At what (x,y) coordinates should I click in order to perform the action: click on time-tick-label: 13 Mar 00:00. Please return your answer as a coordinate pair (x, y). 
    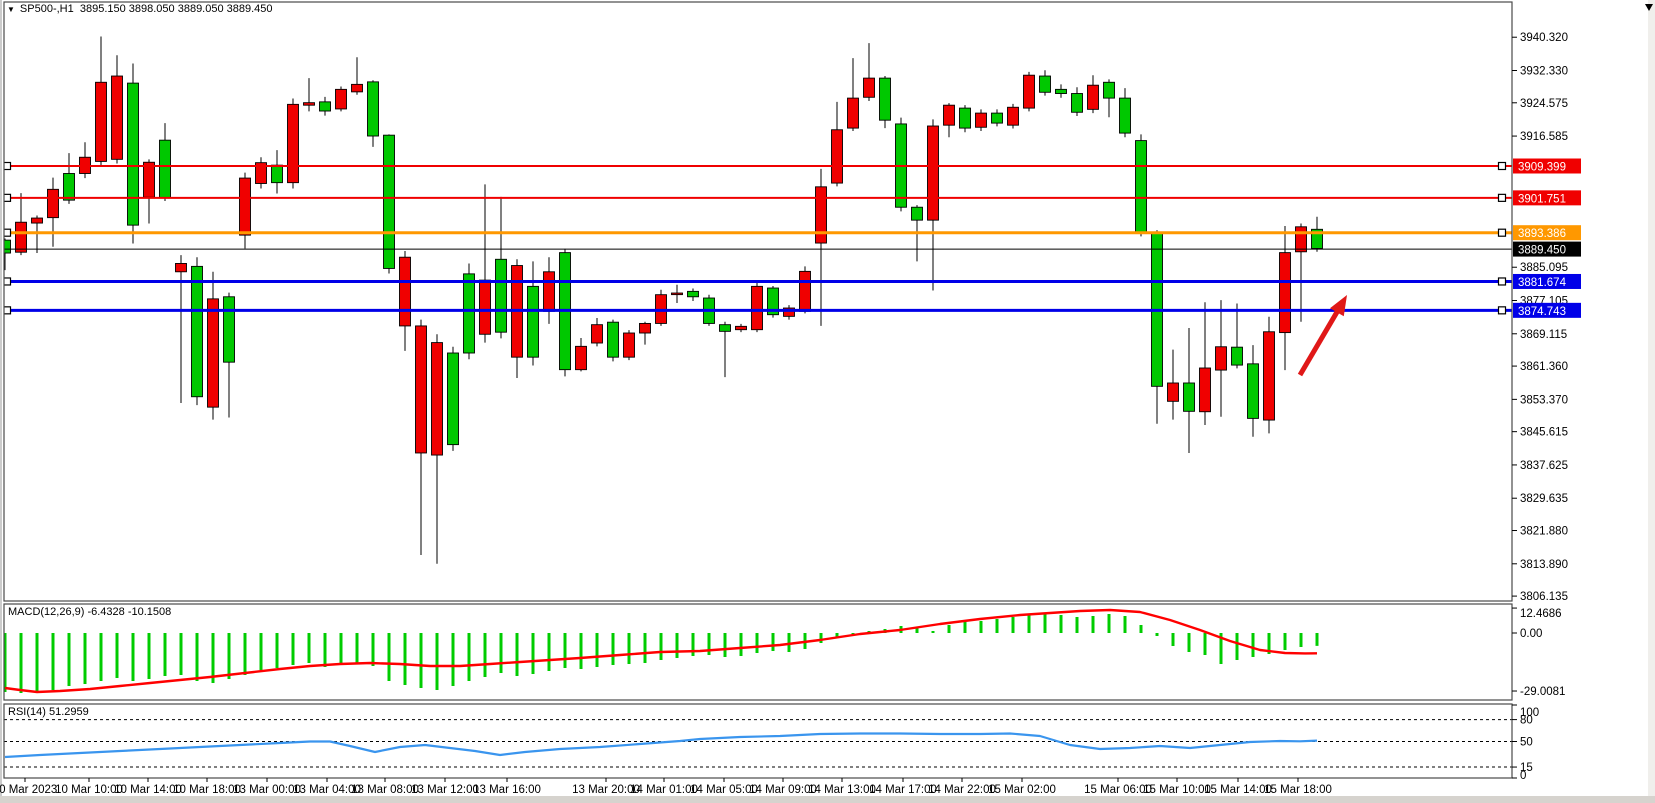
    Looking at the image, I should click on (267, 790).